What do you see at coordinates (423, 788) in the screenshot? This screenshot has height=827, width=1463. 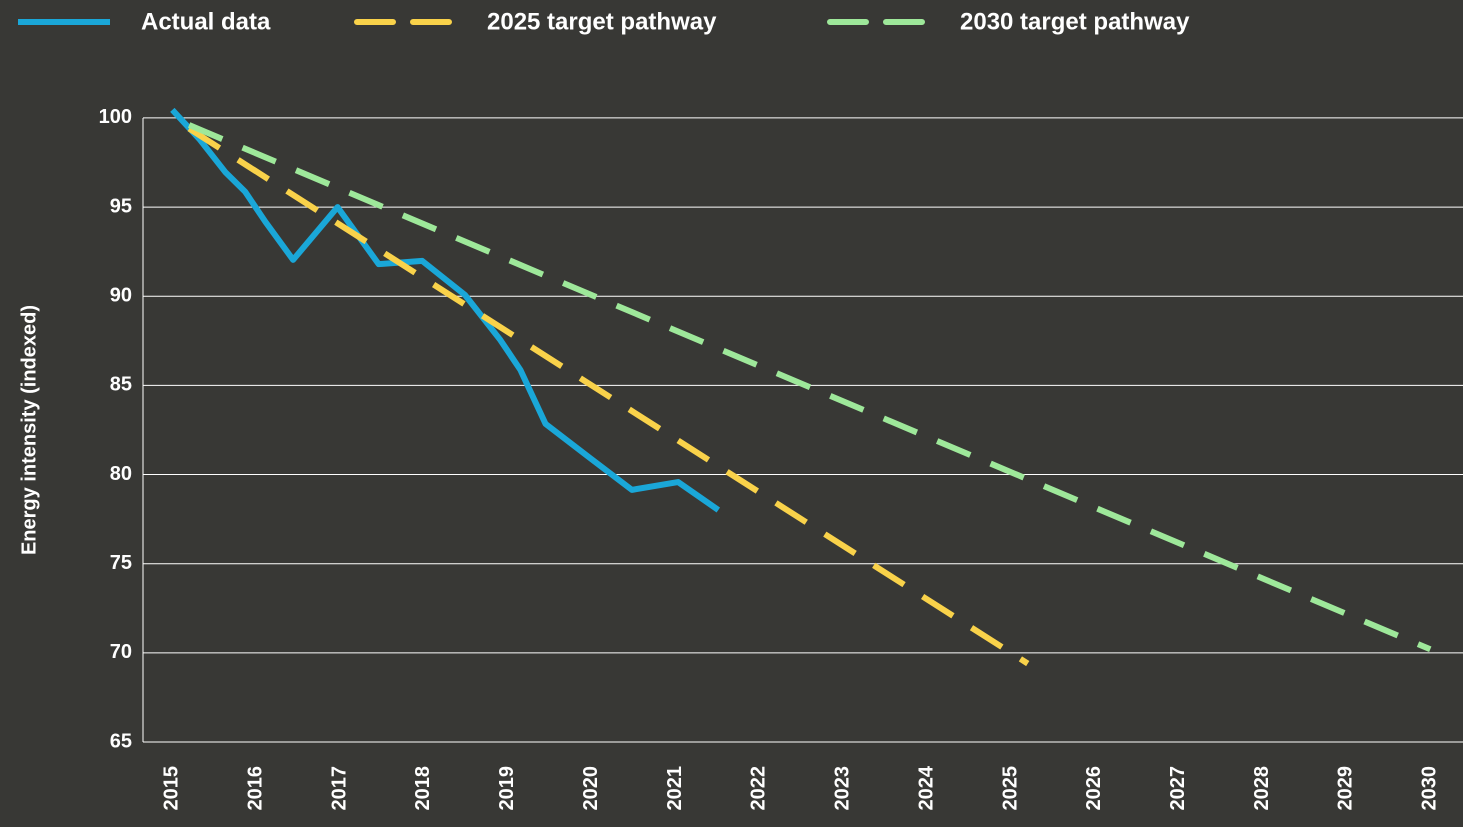 I see `x-tick-label: 2018` at bounding box center [423, 788].